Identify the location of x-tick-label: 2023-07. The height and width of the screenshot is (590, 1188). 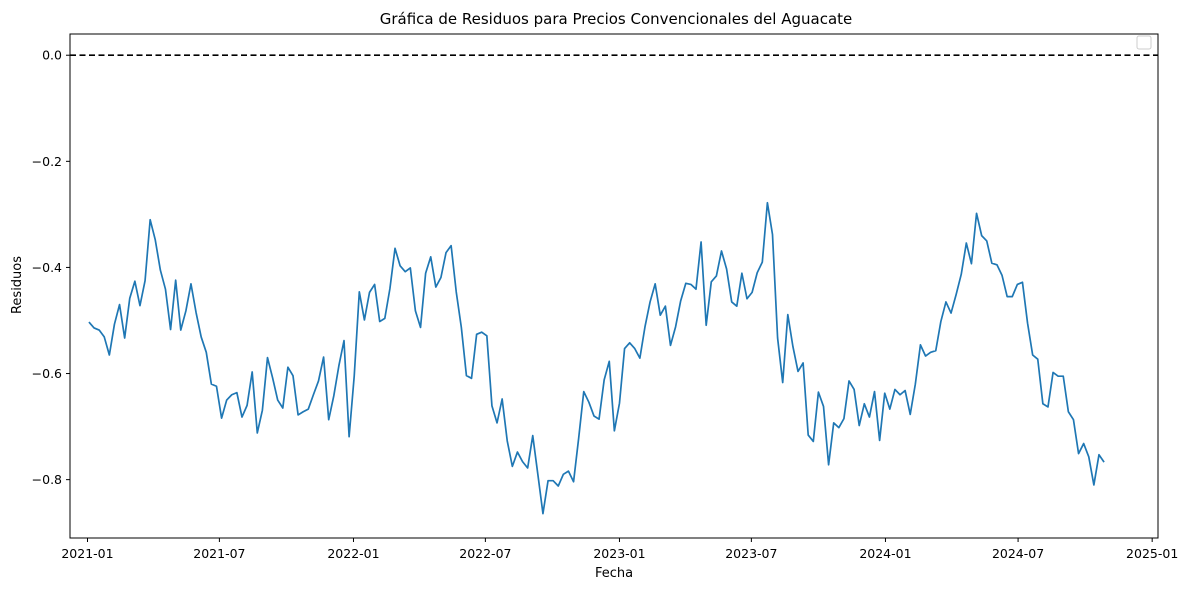
(751, 553).